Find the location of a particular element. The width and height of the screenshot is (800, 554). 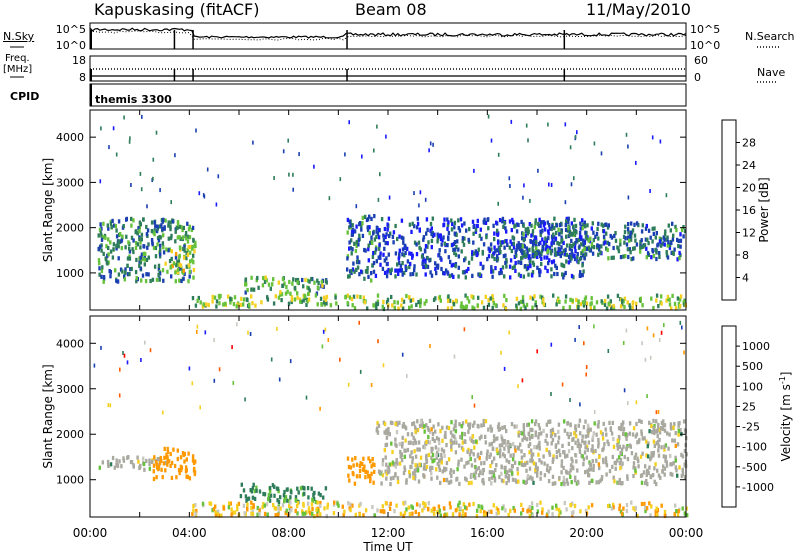

noise-left-tick-bottom: 10^0 is located at coordinates (71, 45).